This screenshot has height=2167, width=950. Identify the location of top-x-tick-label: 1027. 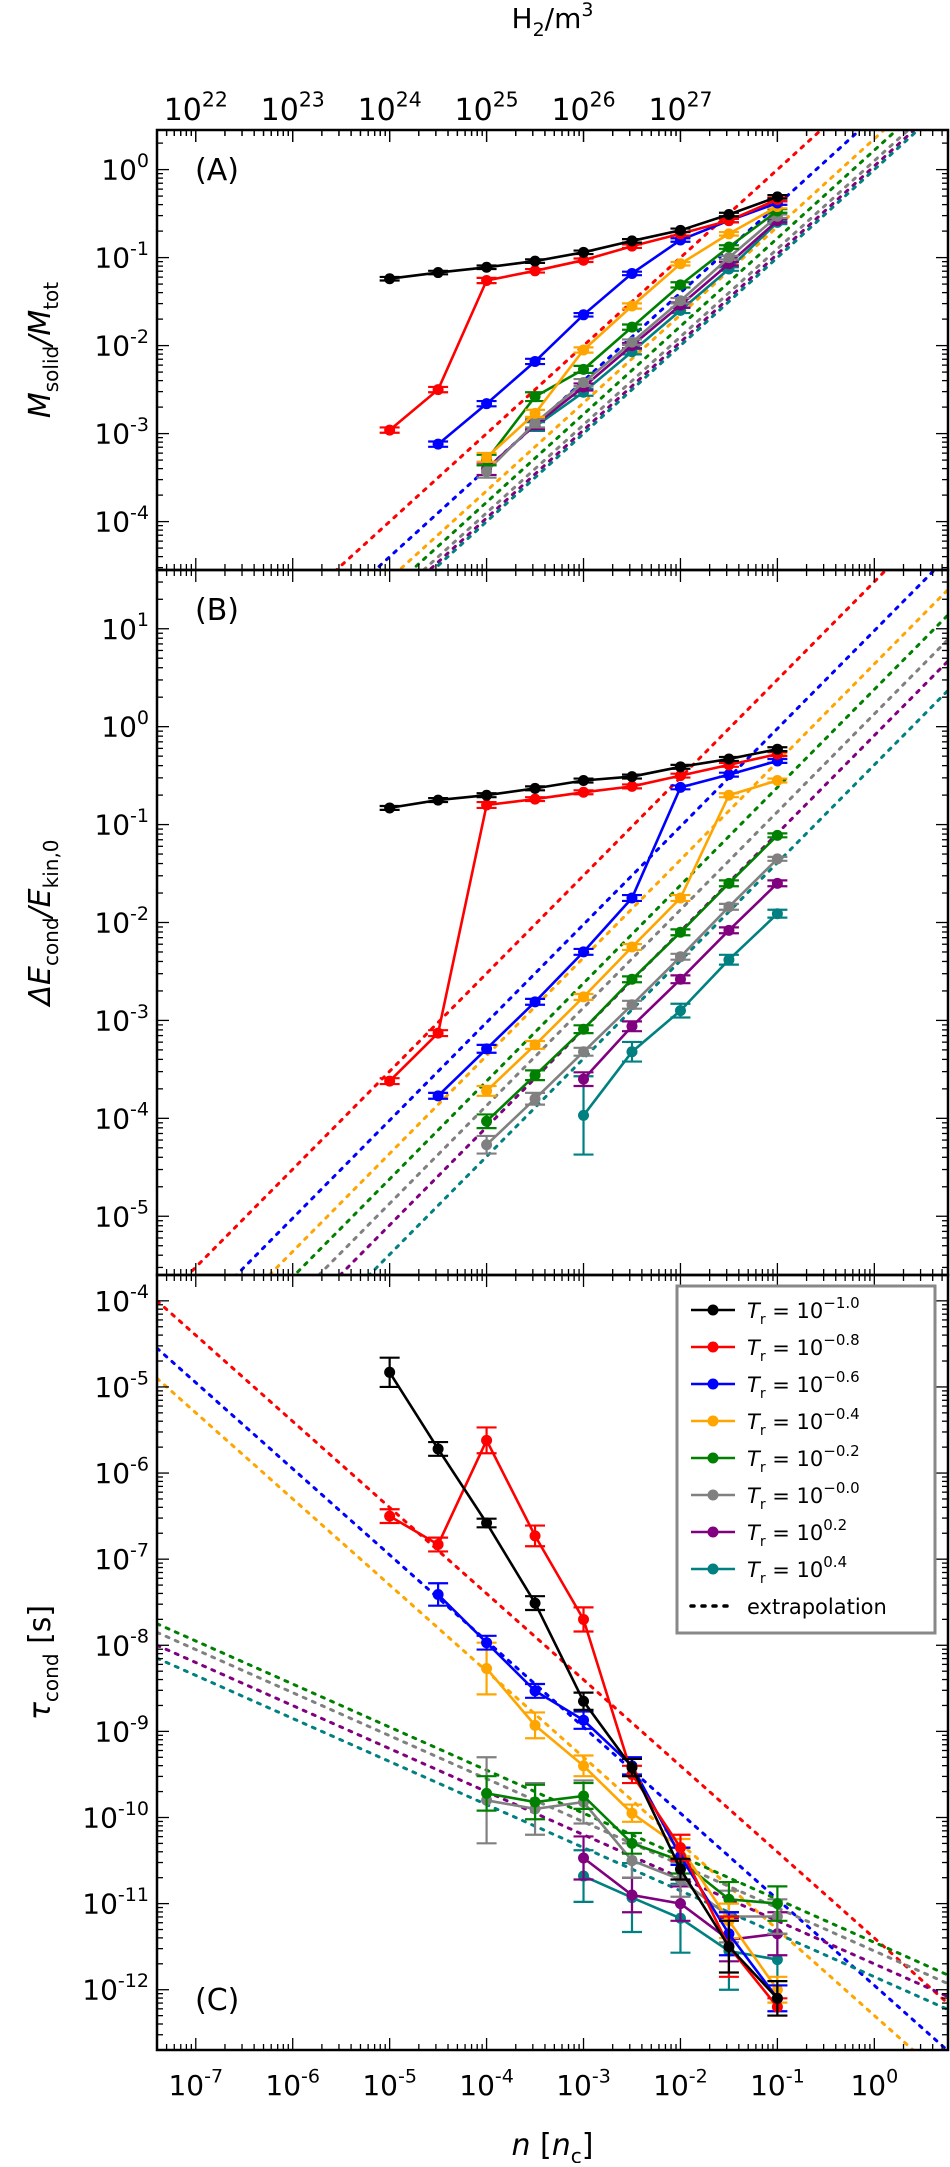
(680, 108).